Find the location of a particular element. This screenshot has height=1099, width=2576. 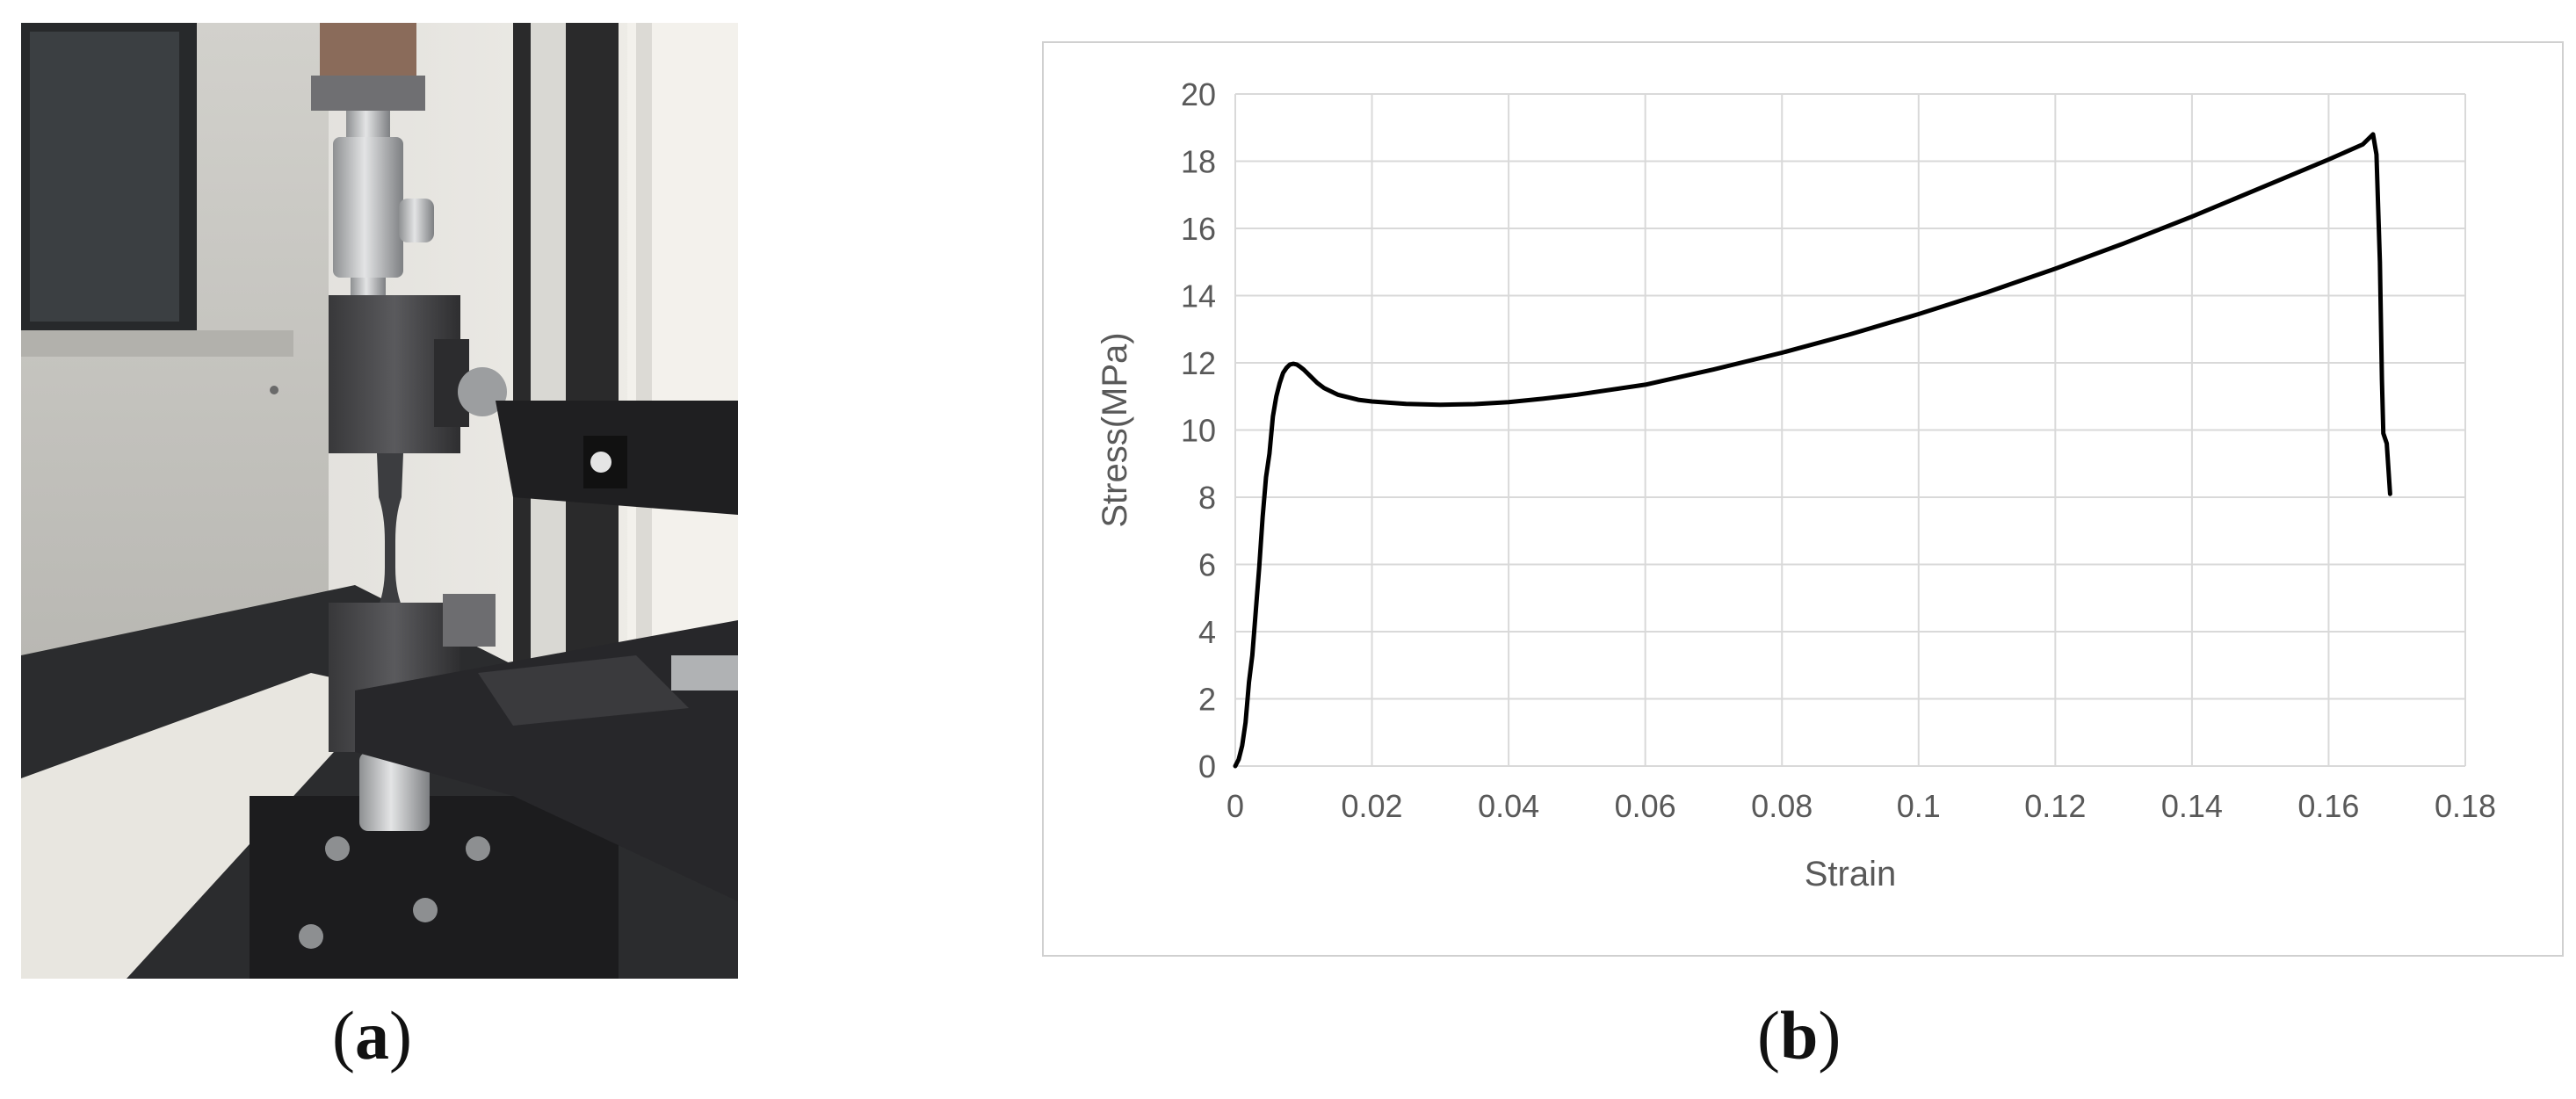

y-tick-label: 0 is located at coordinates (1207, 766).